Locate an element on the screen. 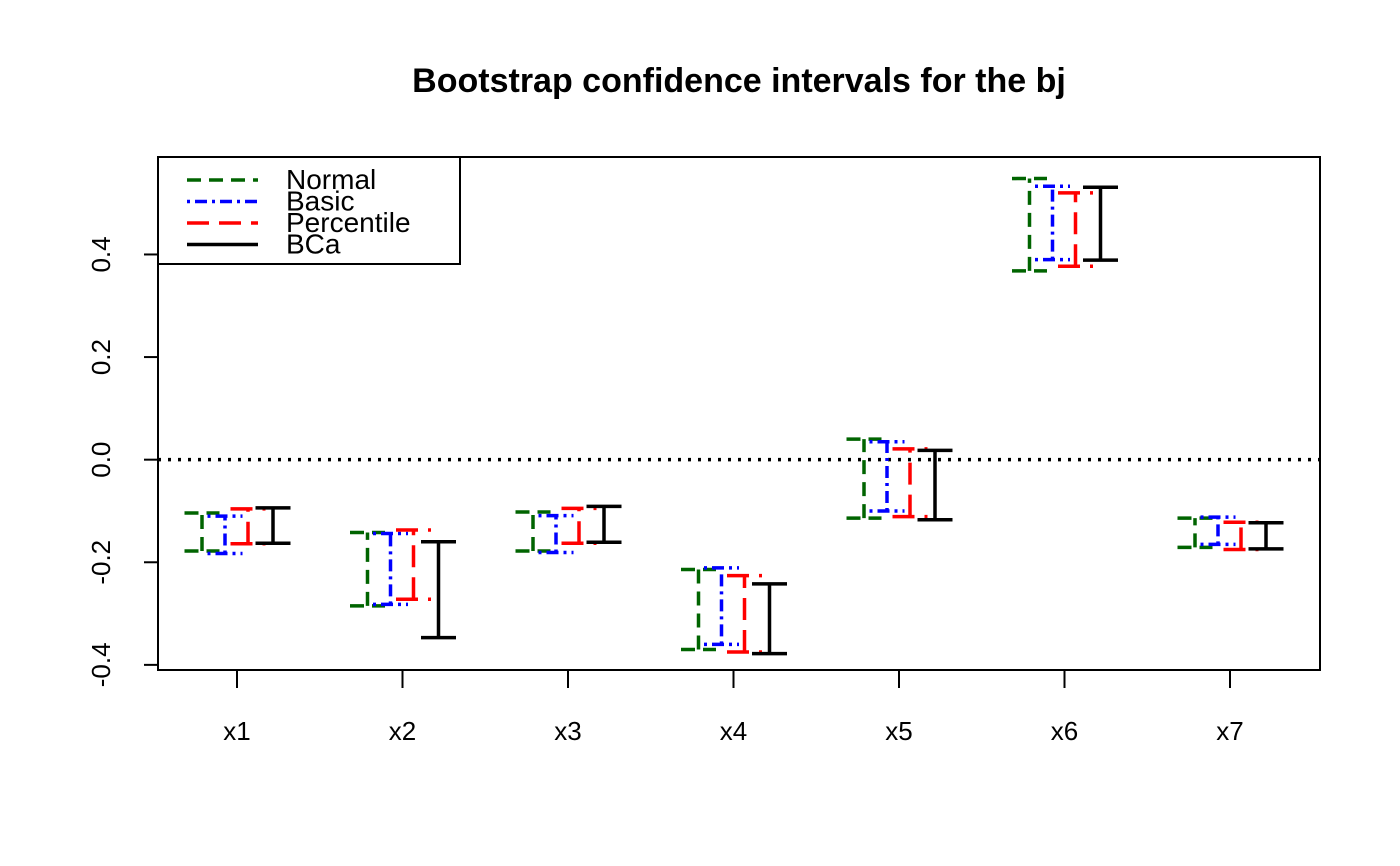 The width and height of the screenshot is (1400, 866). y-tick-label: -0.2 is located at coordinates (101, 562).